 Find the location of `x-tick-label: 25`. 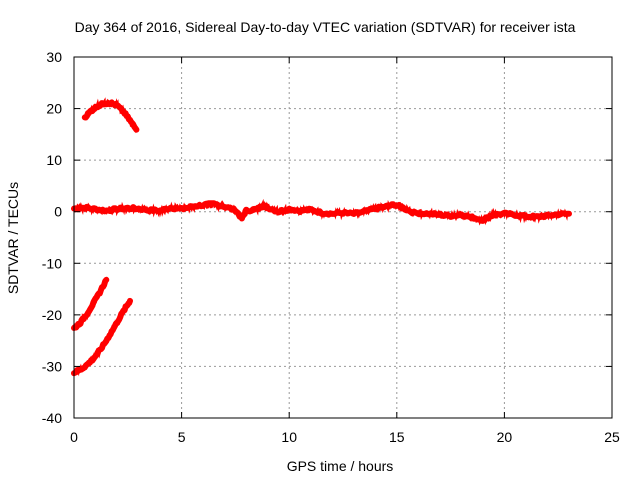

x-tick-label: 25 is located at coordinates (612, 437).